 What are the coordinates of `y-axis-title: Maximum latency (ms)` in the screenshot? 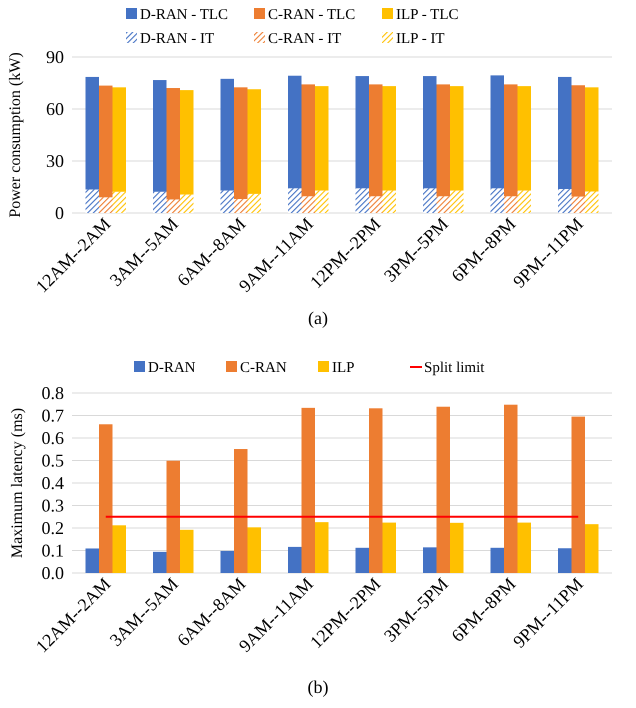 It's located at (17, 483).